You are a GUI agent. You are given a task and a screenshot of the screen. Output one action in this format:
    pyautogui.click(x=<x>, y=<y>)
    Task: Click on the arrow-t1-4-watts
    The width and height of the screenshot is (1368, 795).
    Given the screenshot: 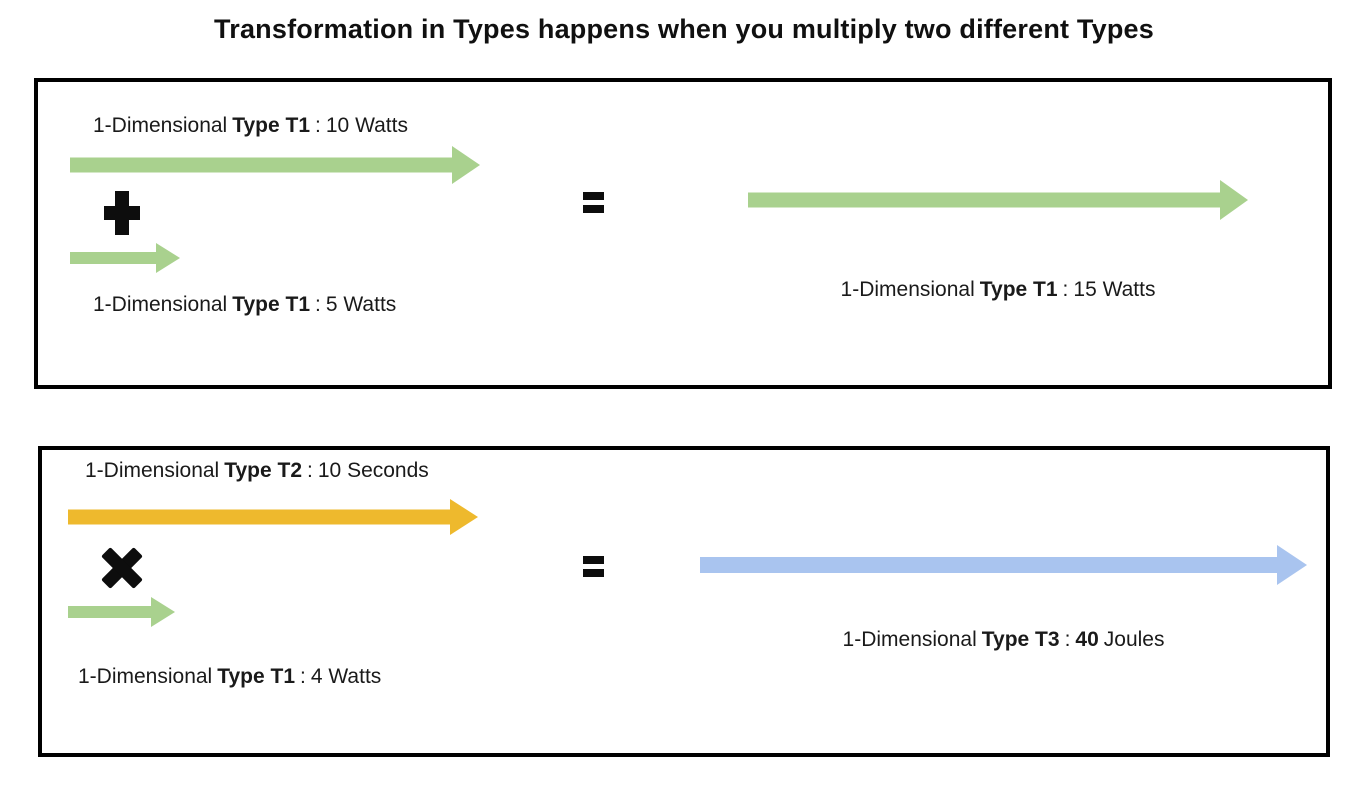 What is the action you would take?
    pyautogui.click(x=121, y=612)
    